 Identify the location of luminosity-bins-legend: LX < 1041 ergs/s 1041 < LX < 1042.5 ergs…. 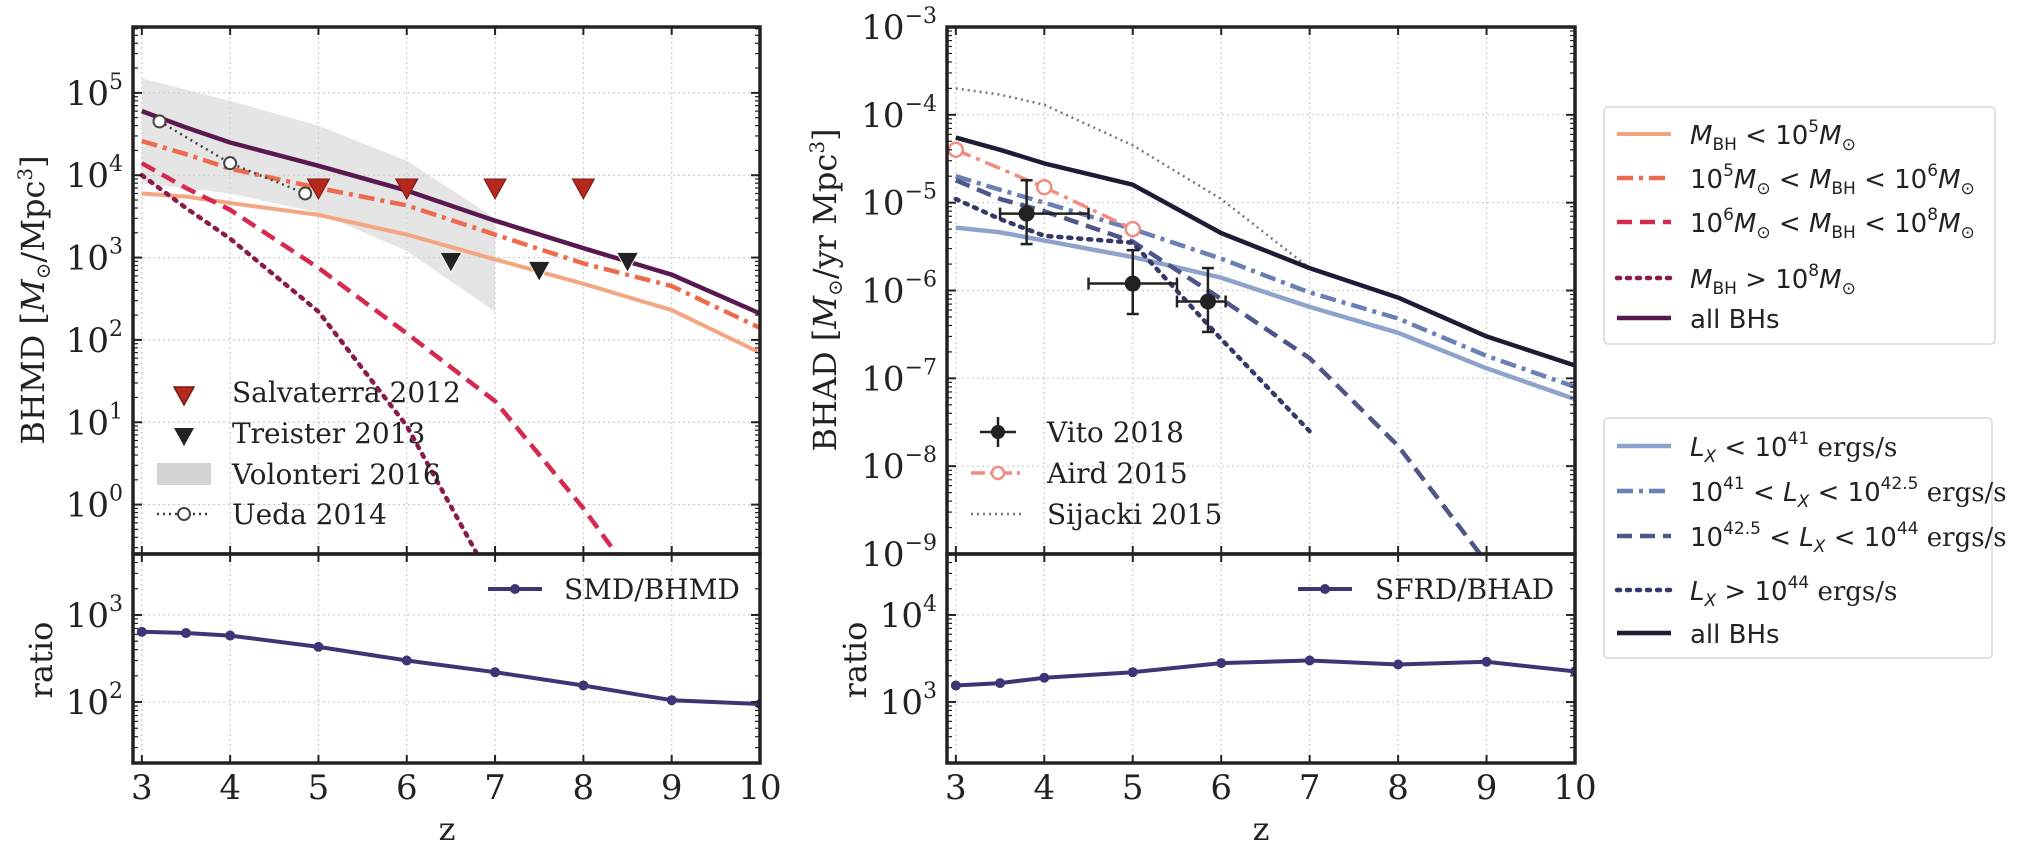
(1805, 538).